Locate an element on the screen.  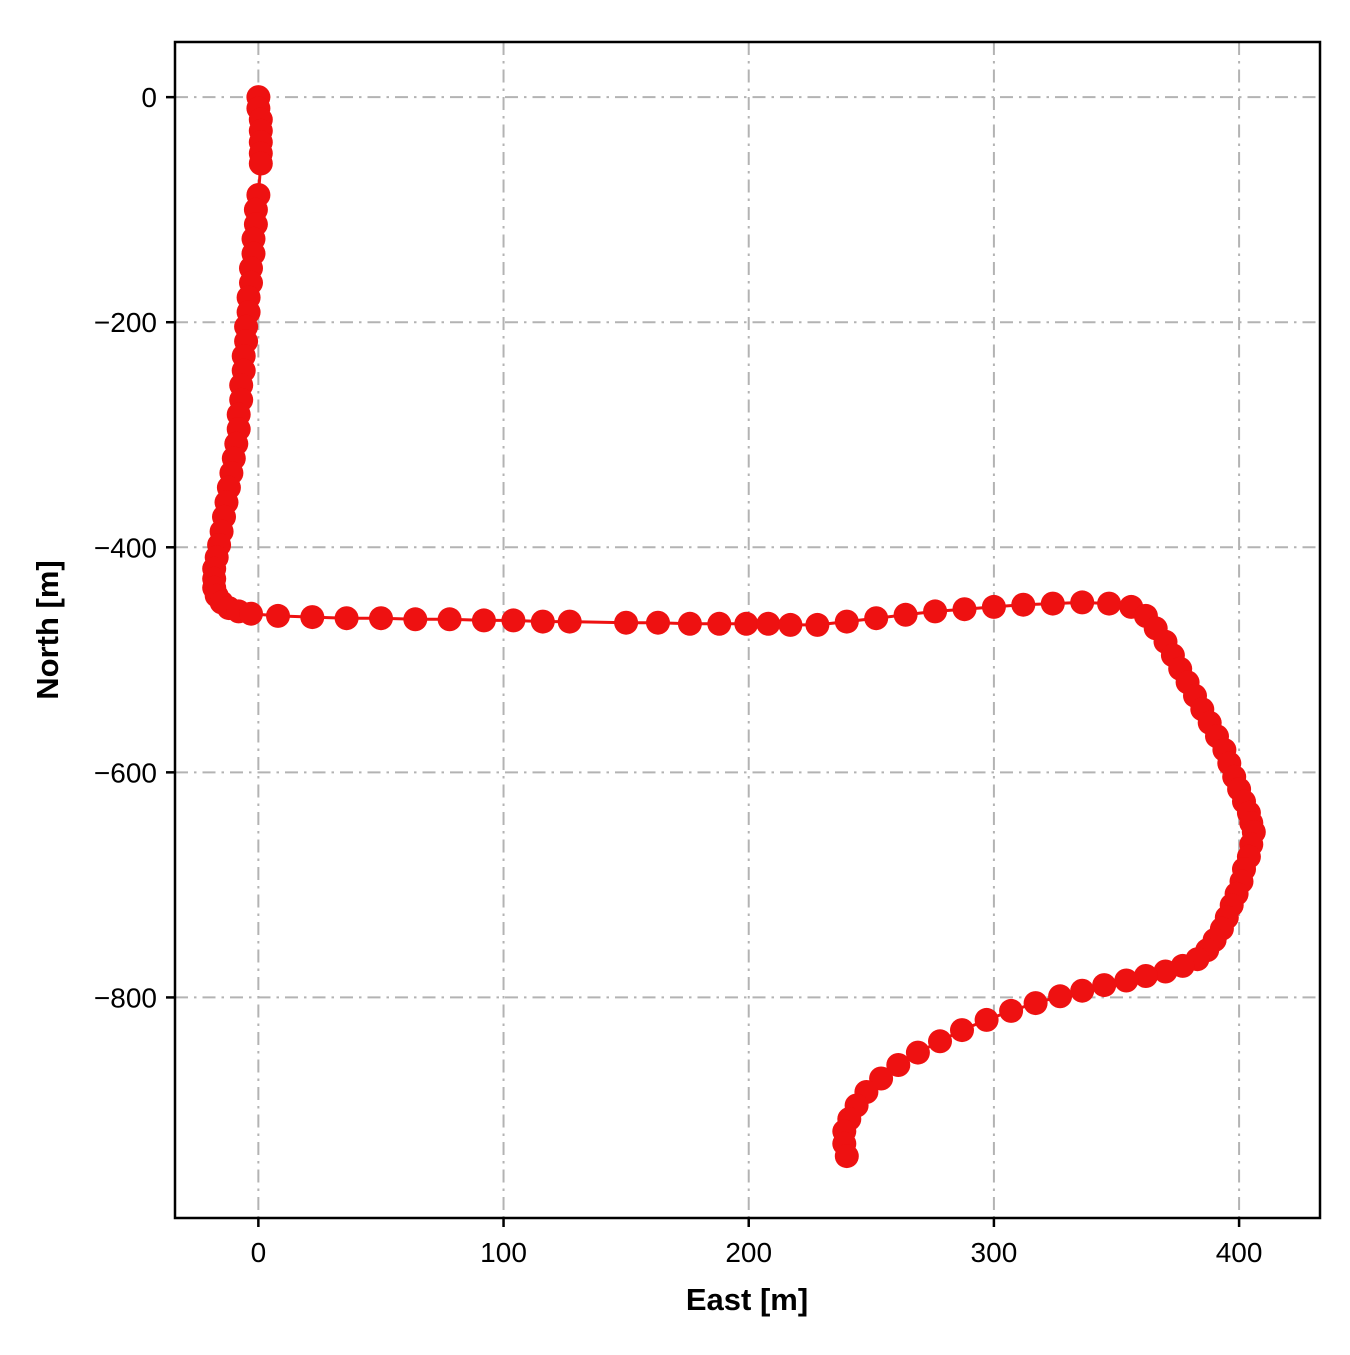
x-tick-label: 300 is located at coordinates (994, 1252).